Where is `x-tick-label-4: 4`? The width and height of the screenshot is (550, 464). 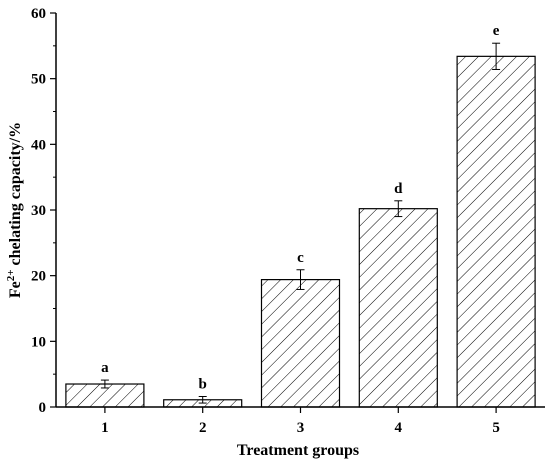
x-tick-label-4: 4 is located at coordinates (399, 428).